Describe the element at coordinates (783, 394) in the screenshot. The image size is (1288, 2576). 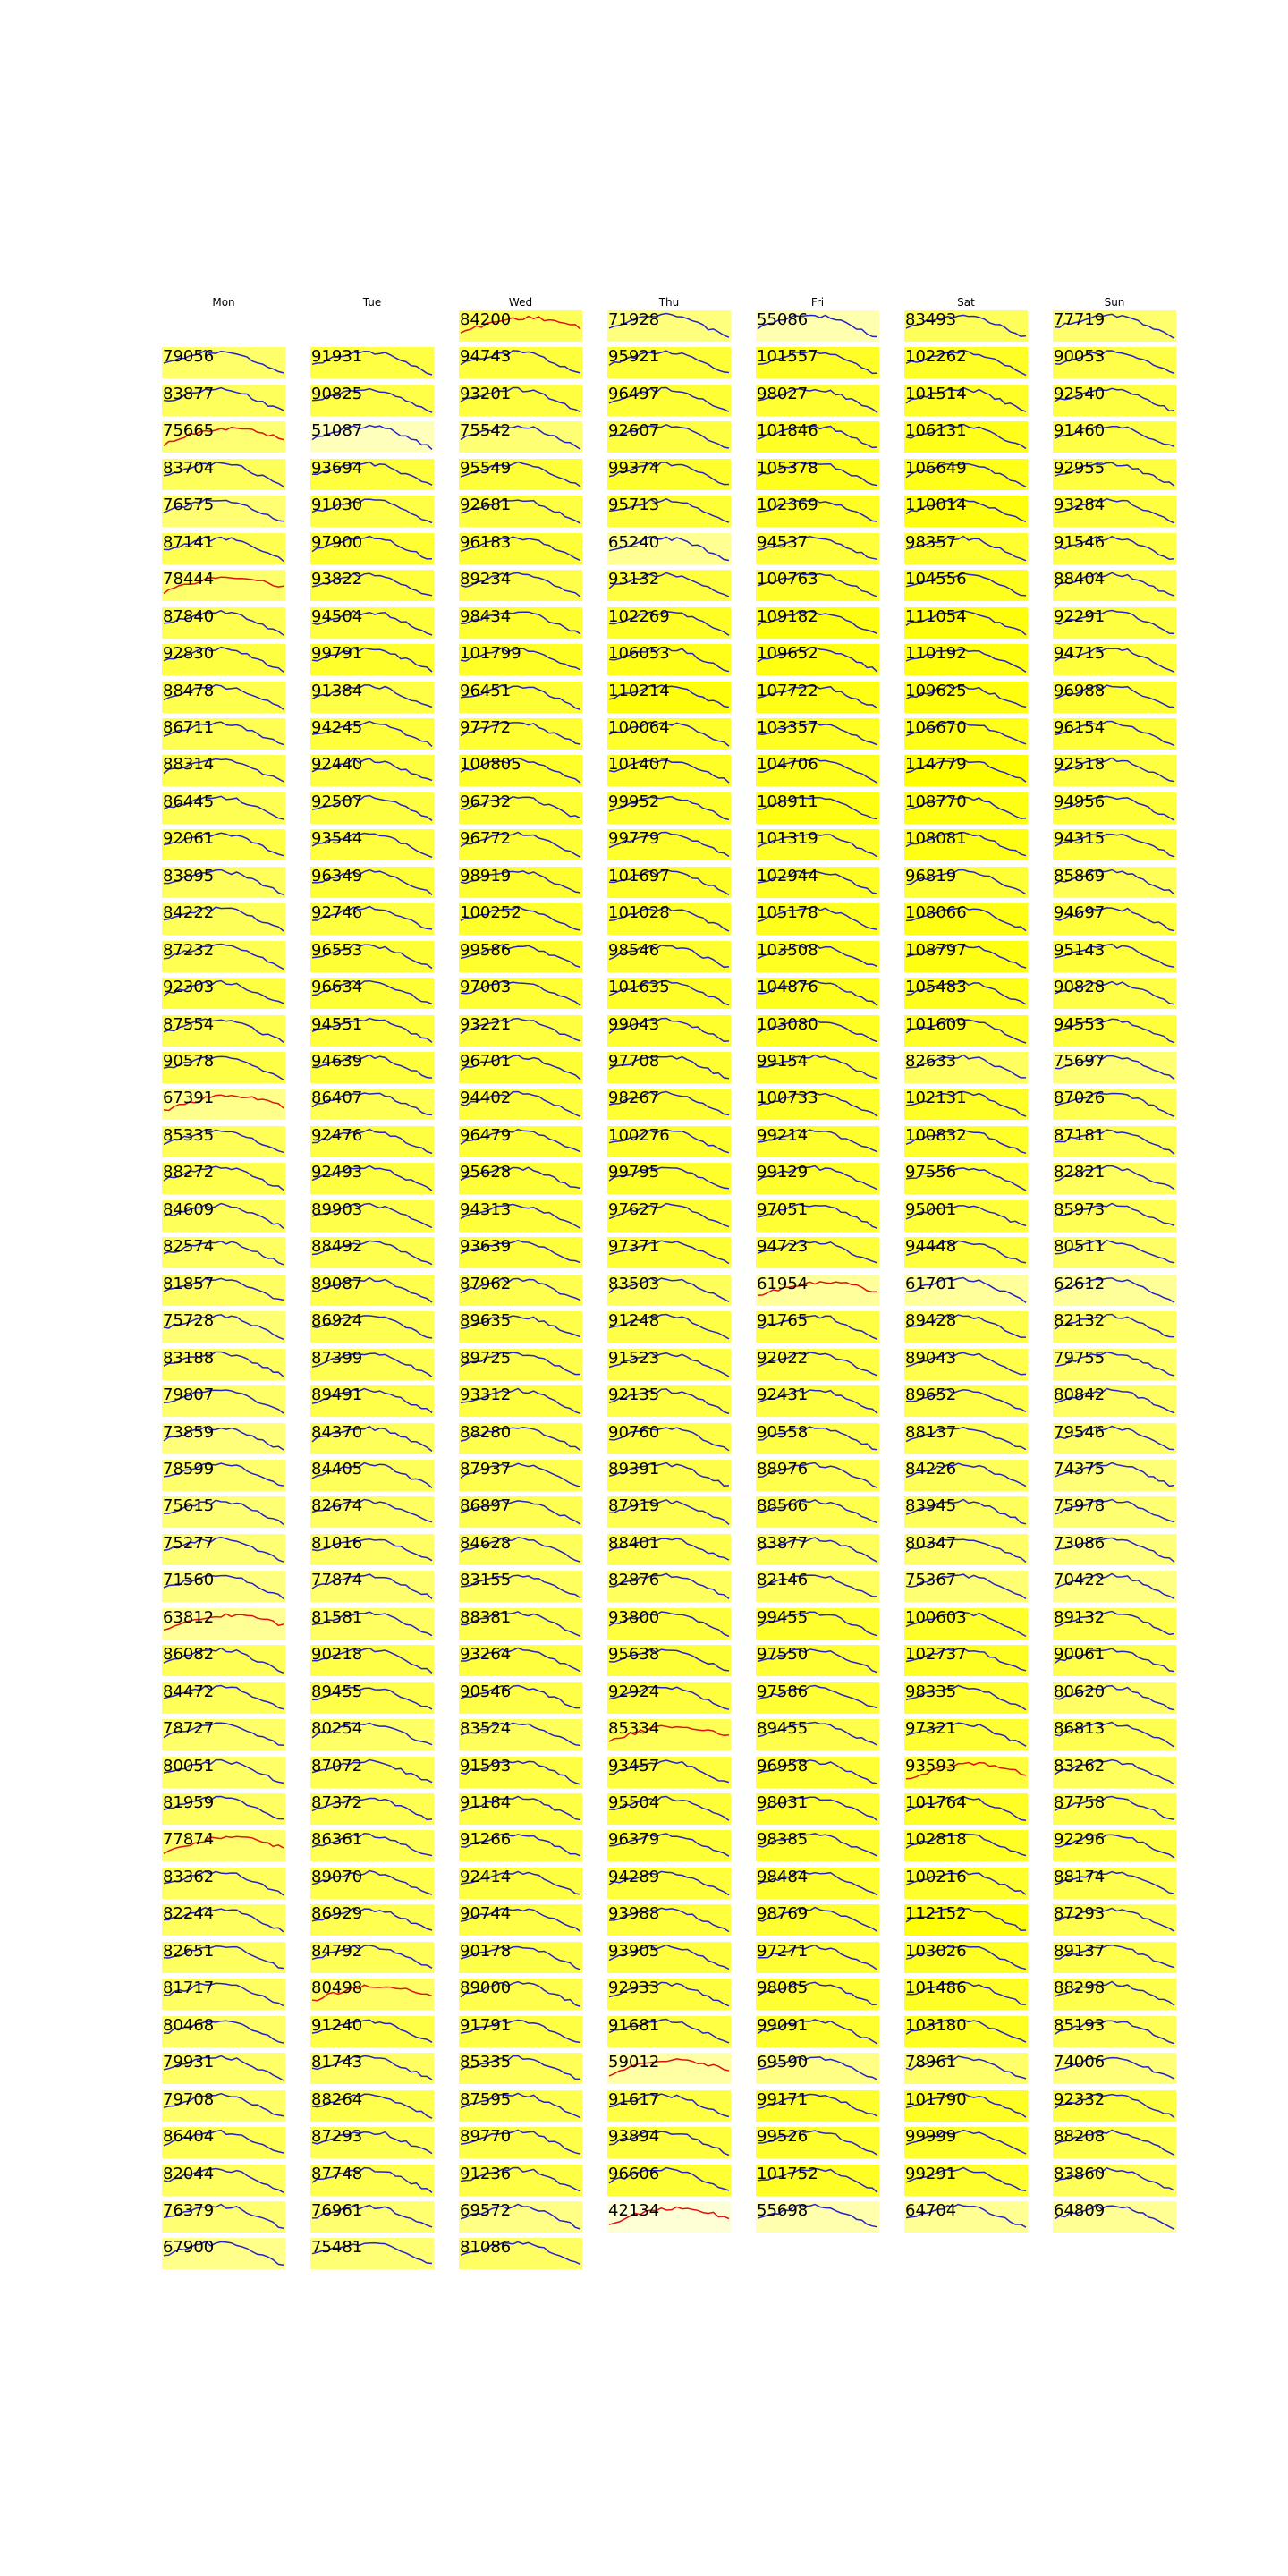
I see `cell-value-label: 98027` at that location.